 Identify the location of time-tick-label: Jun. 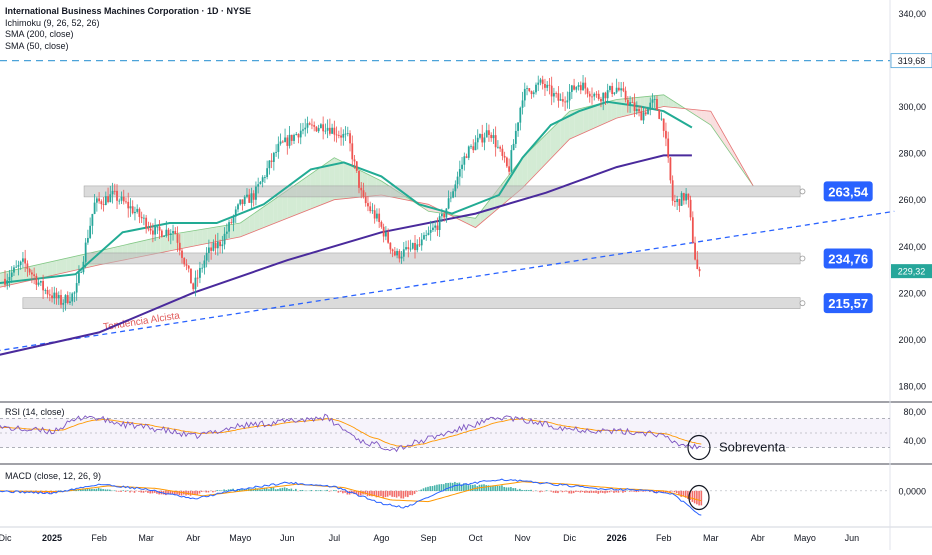
(852, 538).